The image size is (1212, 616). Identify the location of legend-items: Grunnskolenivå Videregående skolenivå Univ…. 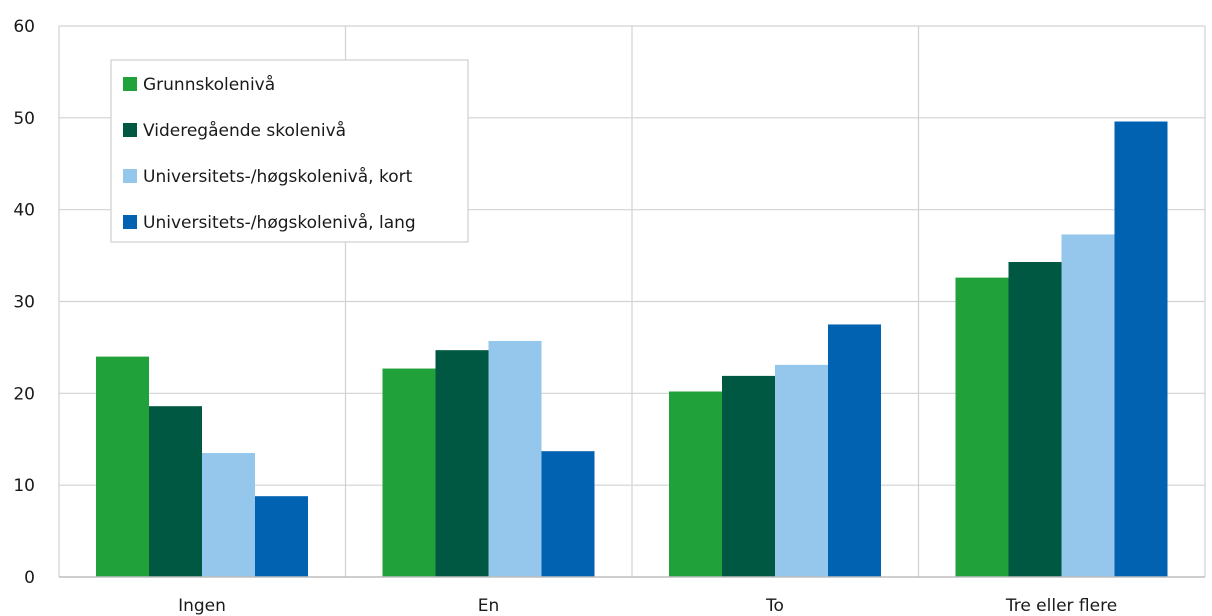
(269, 153).